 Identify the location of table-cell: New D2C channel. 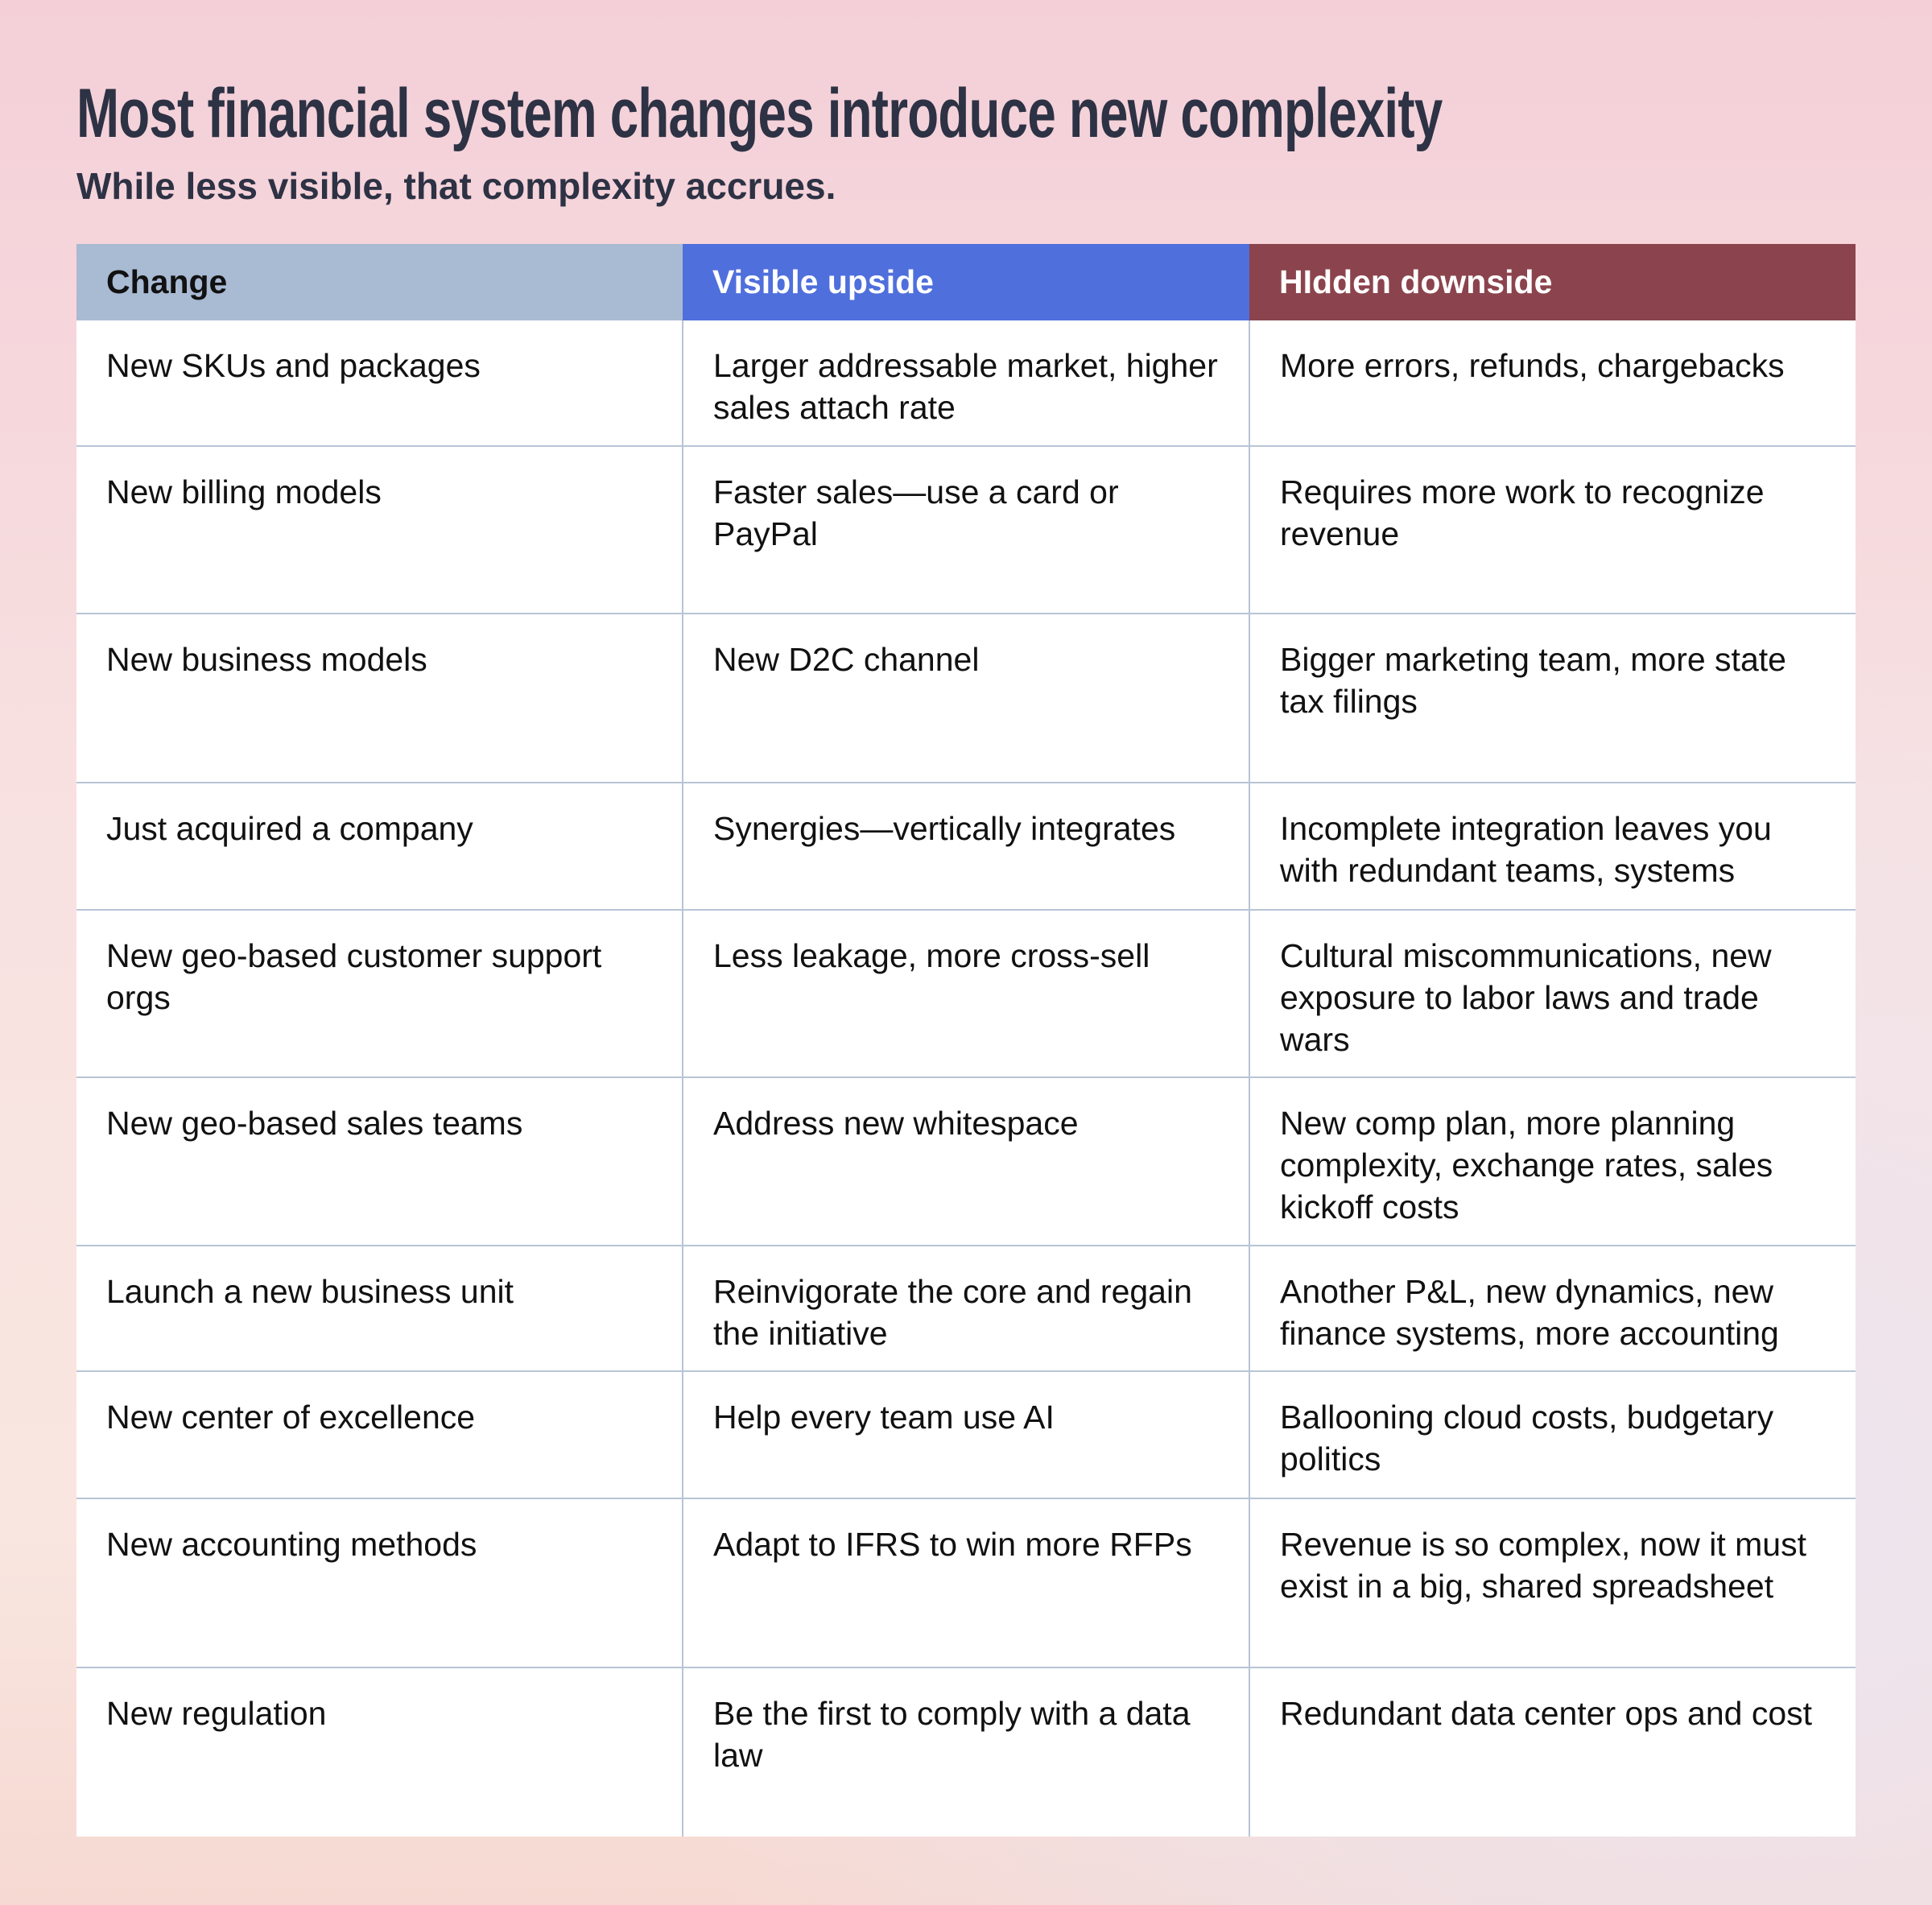
(966, 698).